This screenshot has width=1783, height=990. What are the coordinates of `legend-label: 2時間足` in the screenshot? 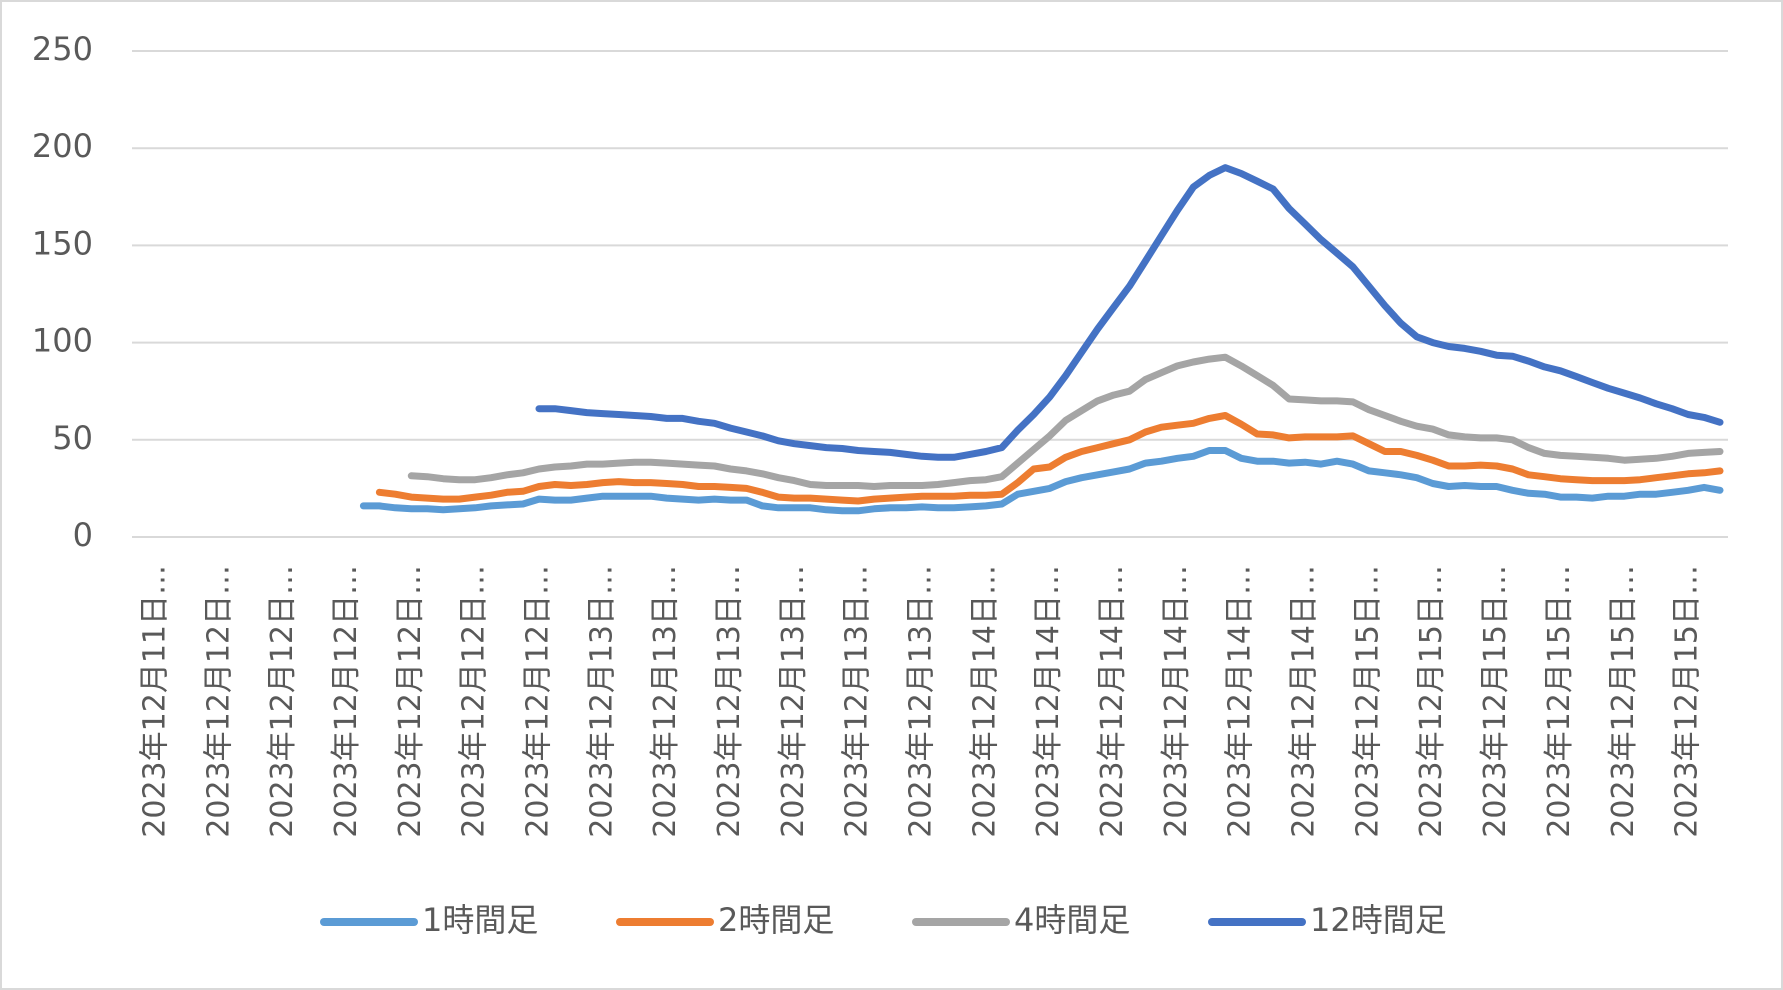 It's located at (776, 920).